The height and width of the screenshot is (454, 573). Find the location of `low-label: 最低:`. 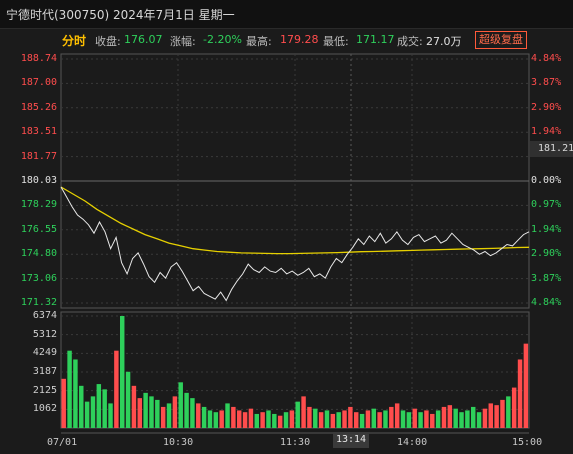

low-label: 最低: is located at coordinates (336, 41).